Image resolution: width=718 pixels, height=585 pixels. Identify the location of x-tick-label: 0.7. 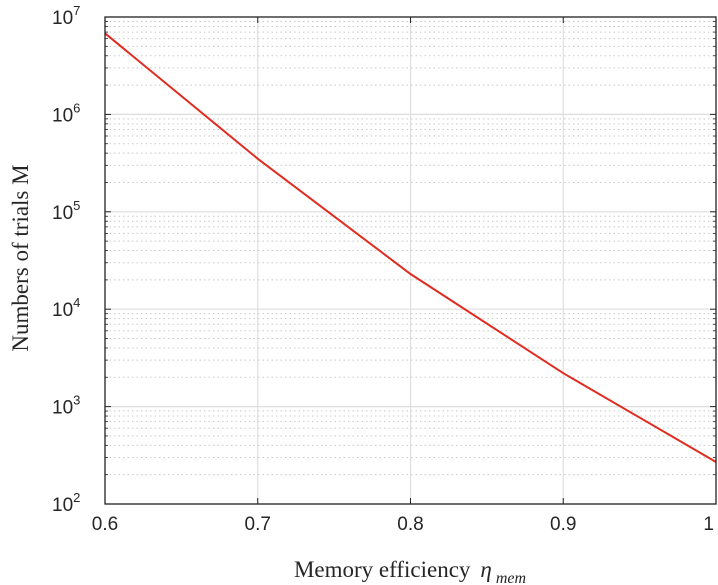
(258, 524).